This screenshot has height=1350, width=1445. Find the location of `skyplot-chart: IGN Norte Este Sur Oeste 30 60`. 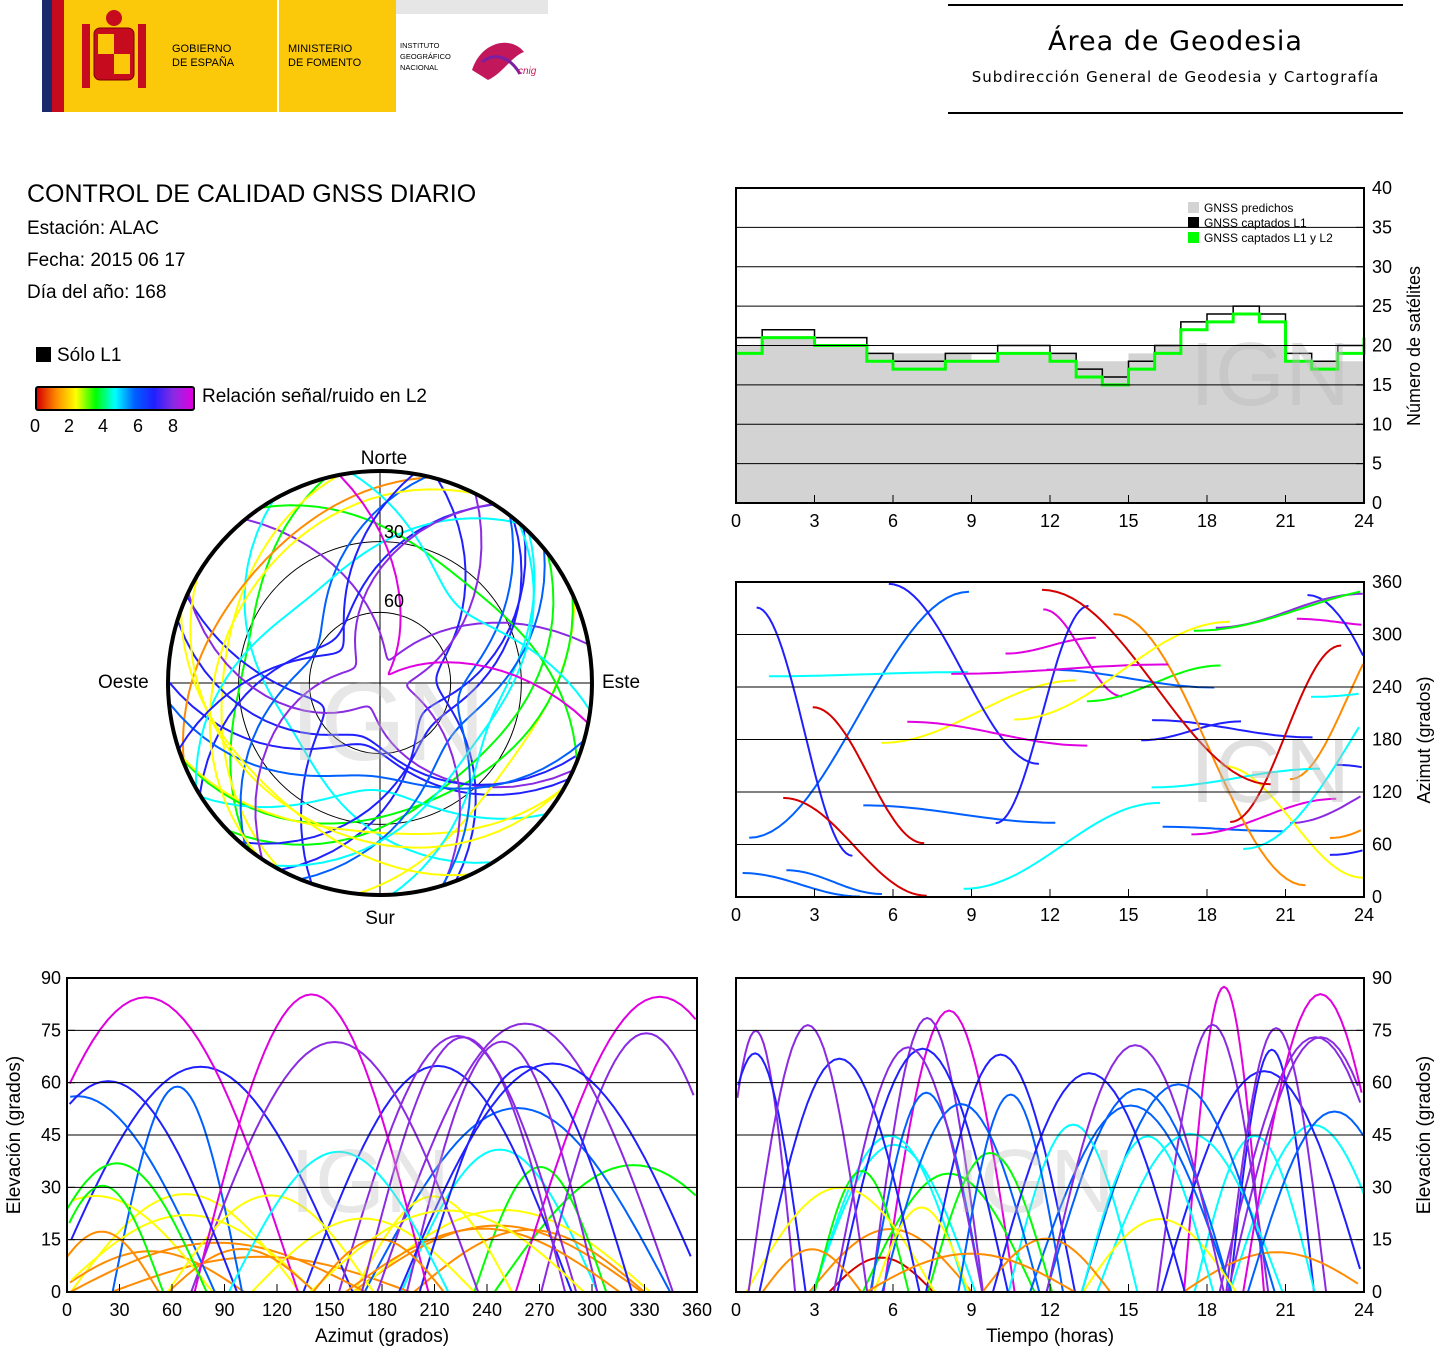

skyplot-chart: IGN Norte Este Sur Oeste 30 60 is located at coordinates (369, 688).